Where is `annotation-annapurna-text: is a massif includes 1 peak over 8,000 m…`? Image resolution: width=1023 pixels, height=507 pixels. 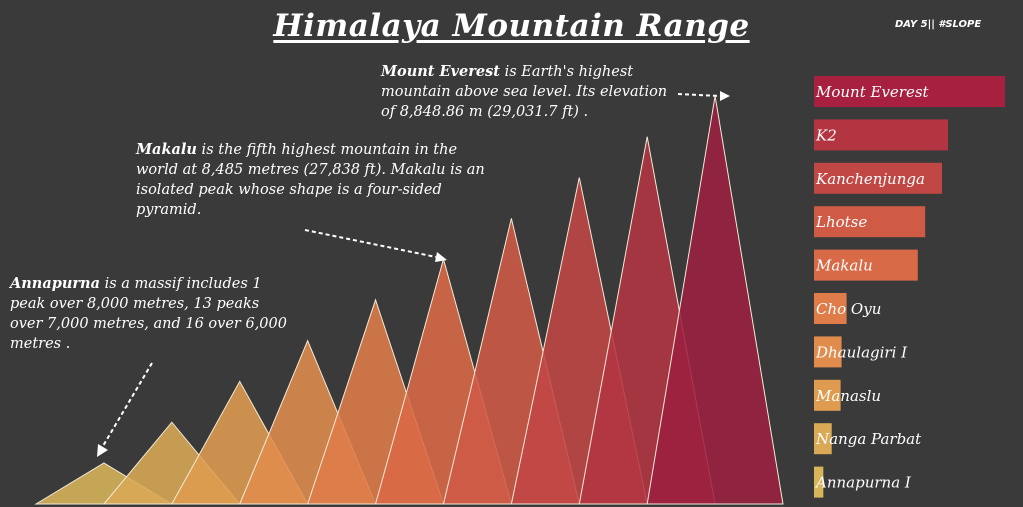
annotation-annapurna-text: is a massif includes 1 peak over 8,000 m… is located at coordinates (148, 314).